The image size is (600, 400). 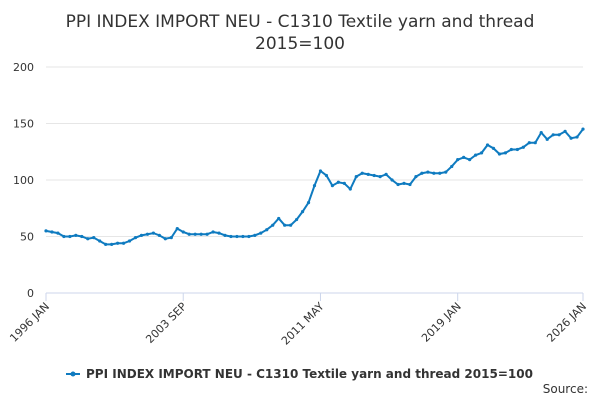 I want to click on y-tick-label: 100, so click(x=23, y=180).